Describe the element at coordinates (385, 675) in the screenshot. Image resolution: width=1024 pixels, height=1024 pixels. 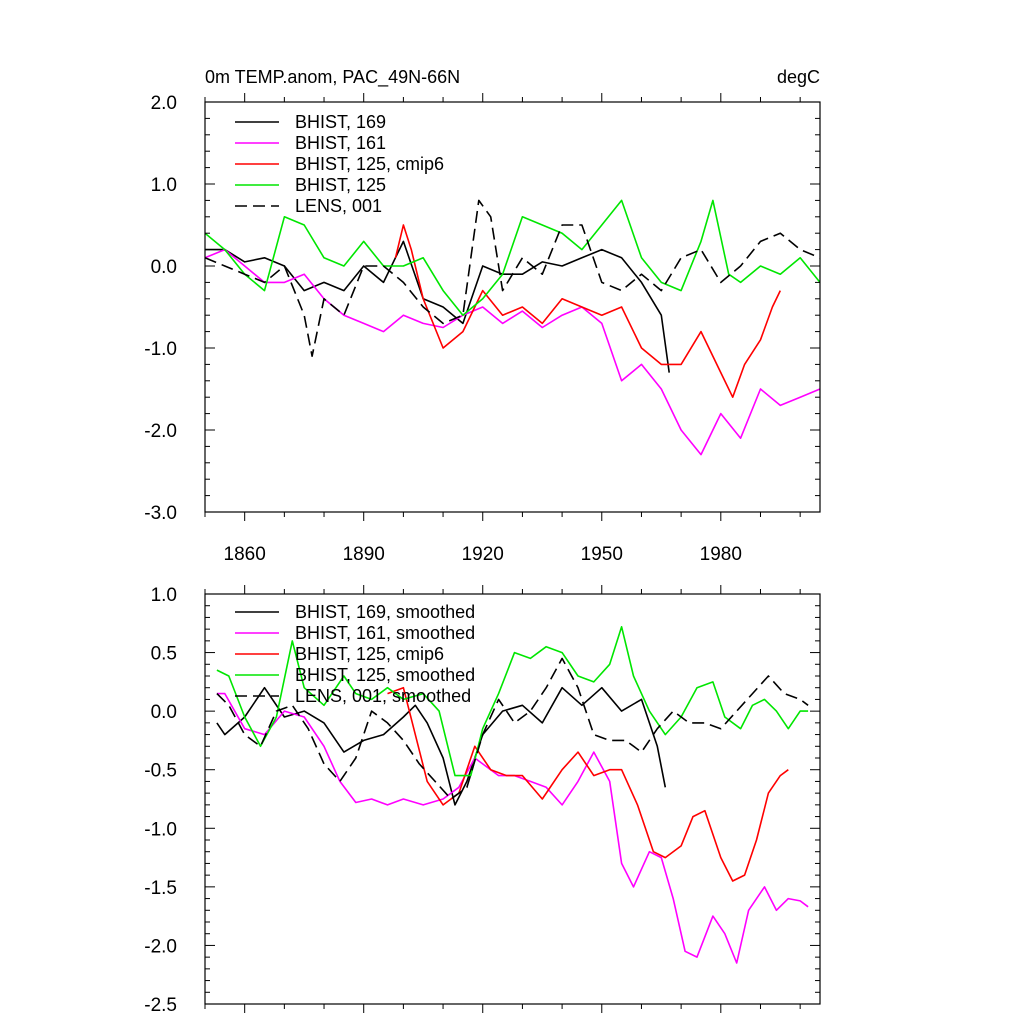
I see `legend-label-3: BHIST, 125, smoothed` at that location.